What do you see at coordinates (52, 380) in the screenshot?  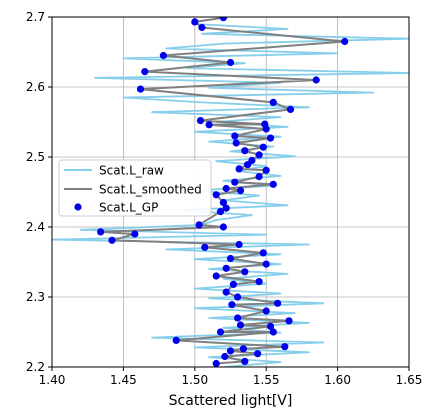 I see `x-tick-label: 1.40` at bounding box center [52, 380].